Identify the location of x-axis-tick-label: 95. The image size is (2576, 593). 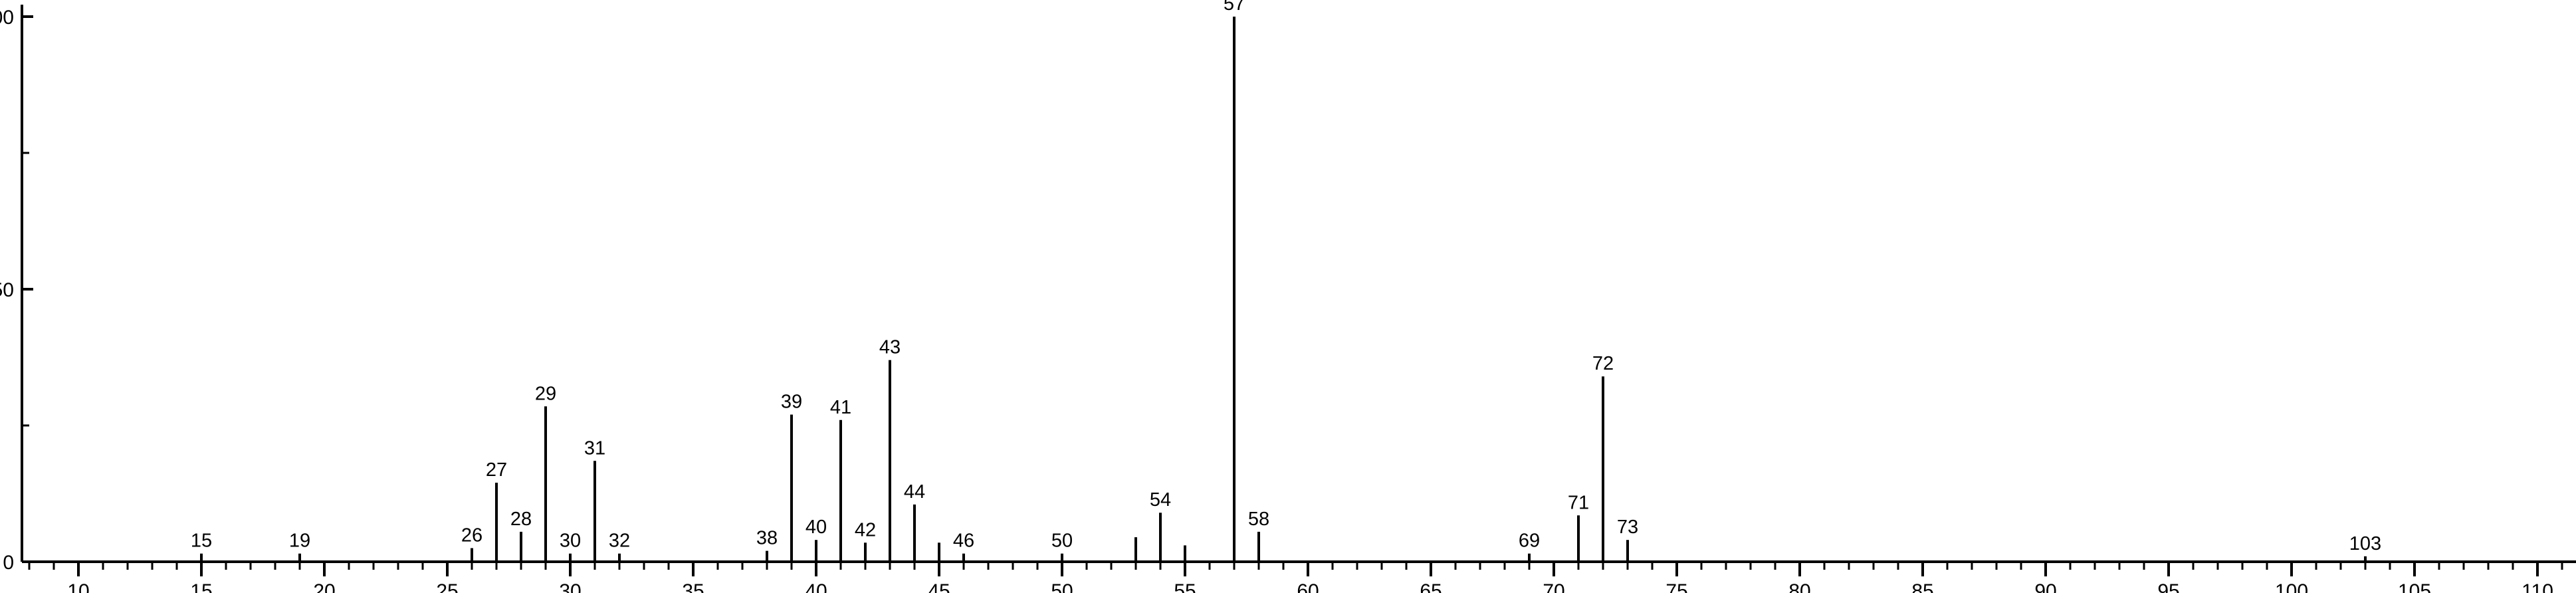
(2168, 586).